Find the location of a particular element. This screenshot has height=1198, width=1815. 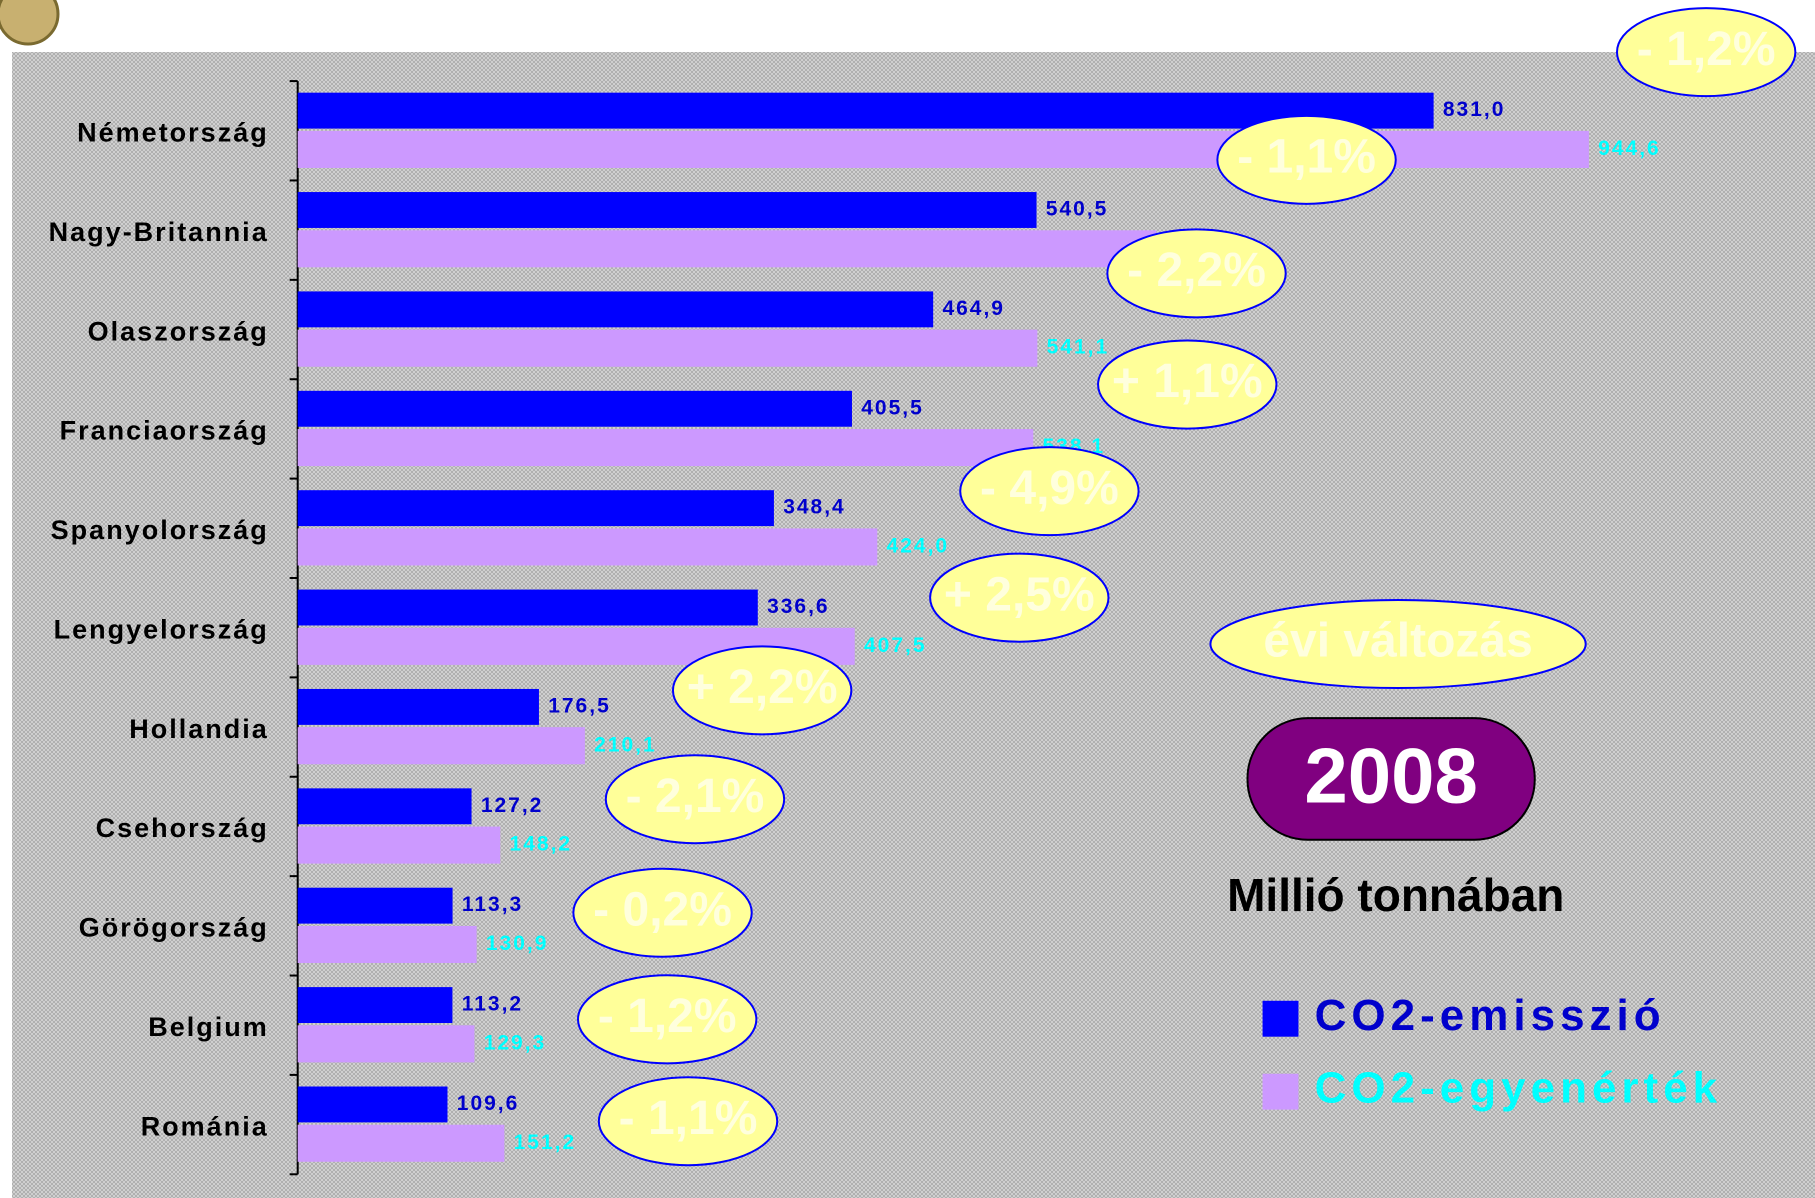

change-label: + 1,1% is located at coordinates (1187, 381).